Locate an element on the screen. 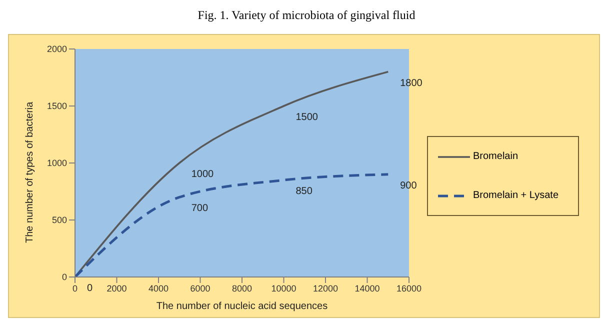 The image size is (613, 328). x-axis-title: The number of nucleic acid sequences is located at coordinates (242, 306).